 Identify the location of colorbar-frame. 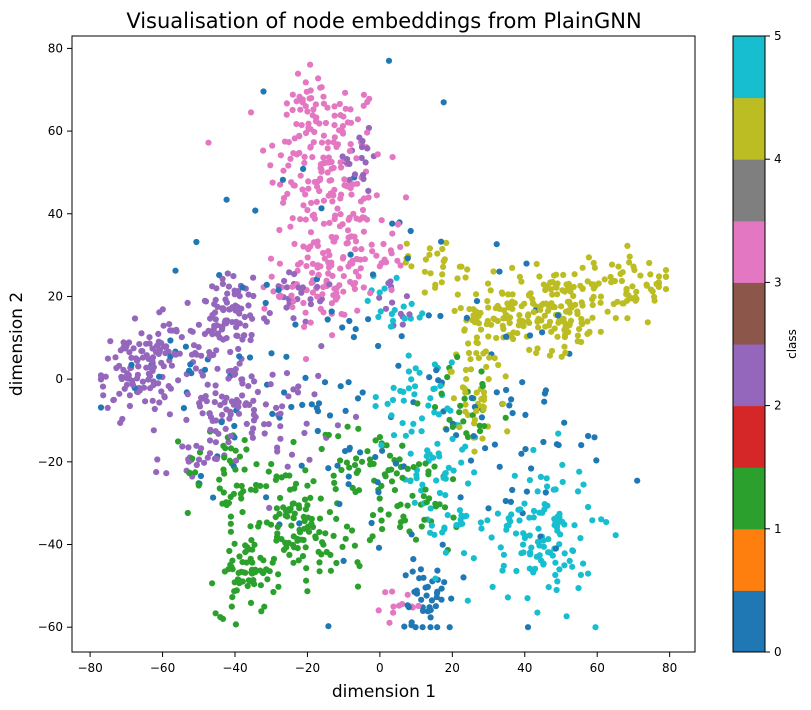
(749, 344).